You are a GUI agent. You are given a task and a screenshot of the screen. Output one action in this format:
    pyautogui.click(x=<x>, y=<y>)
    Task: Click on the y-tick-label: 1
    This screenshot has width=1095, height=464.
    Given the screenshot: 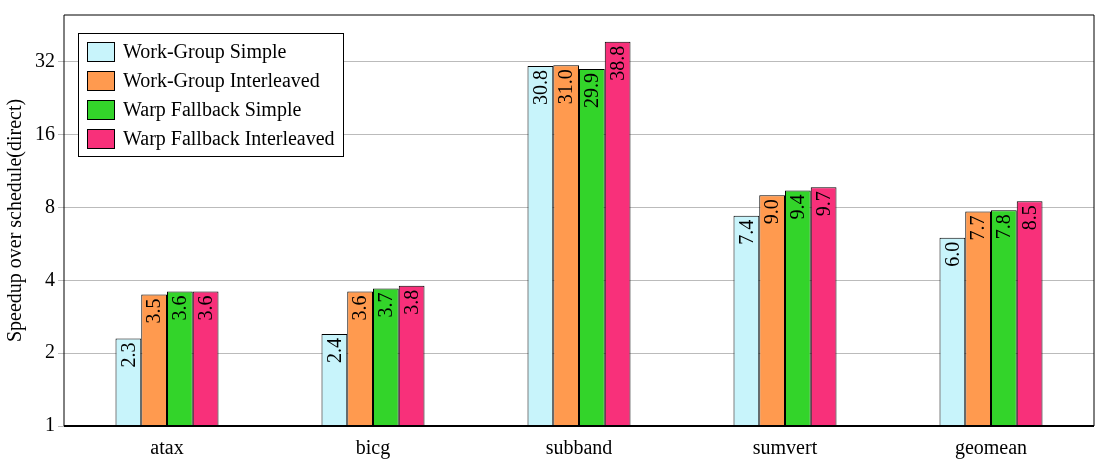 What is the action you would take?
    pyautogui.click(x=50, y=424)
    